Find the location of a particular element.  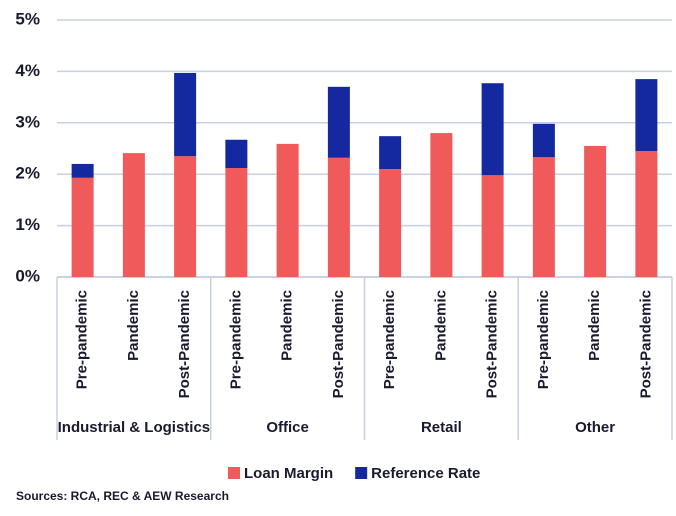

group-label: Retail is located at coordinates (441, 427).